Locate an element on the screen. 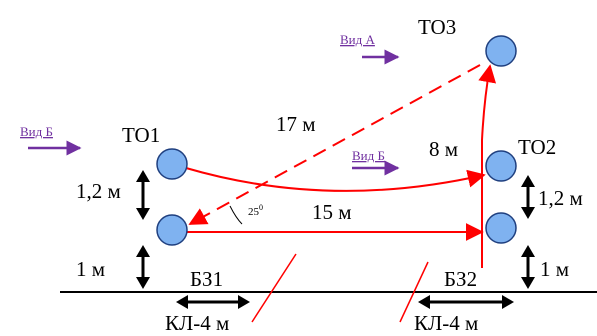 Image resolution: width=597 pixels, height=336 pixels. label-left-upper: 1,2 м is located at coordinates (98, 191).